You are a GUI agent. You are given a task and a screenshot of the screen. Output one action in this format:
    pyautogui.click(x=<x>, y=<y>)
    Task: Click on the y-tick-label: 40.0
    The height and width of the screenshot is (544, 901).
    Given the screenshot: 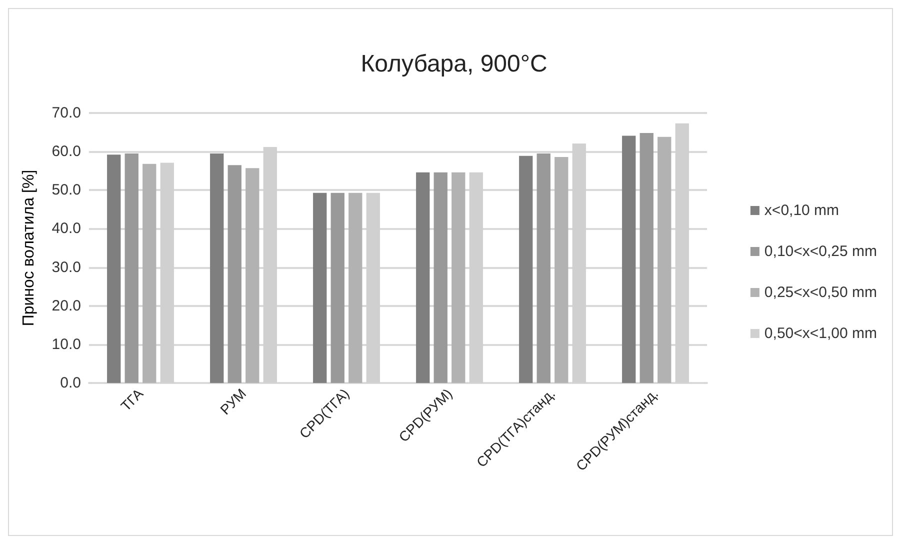 What is the action you would take?
    pyautogui.click(x=66, y=229)
    